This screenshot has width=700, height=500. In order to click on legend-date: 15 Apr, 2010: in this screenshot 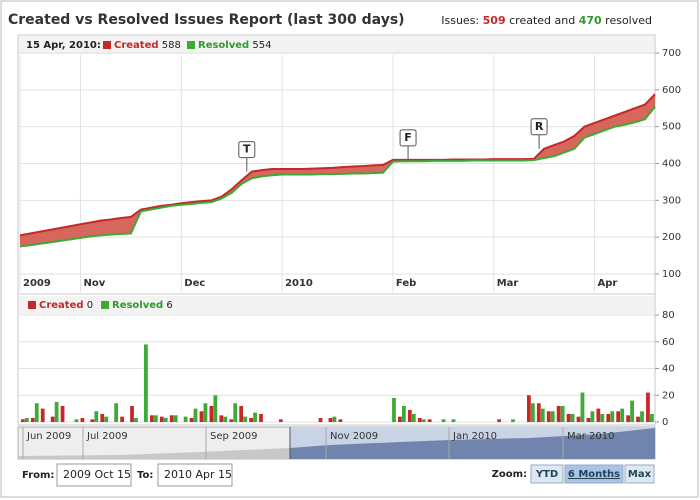, I will do `click(63, 45)`.